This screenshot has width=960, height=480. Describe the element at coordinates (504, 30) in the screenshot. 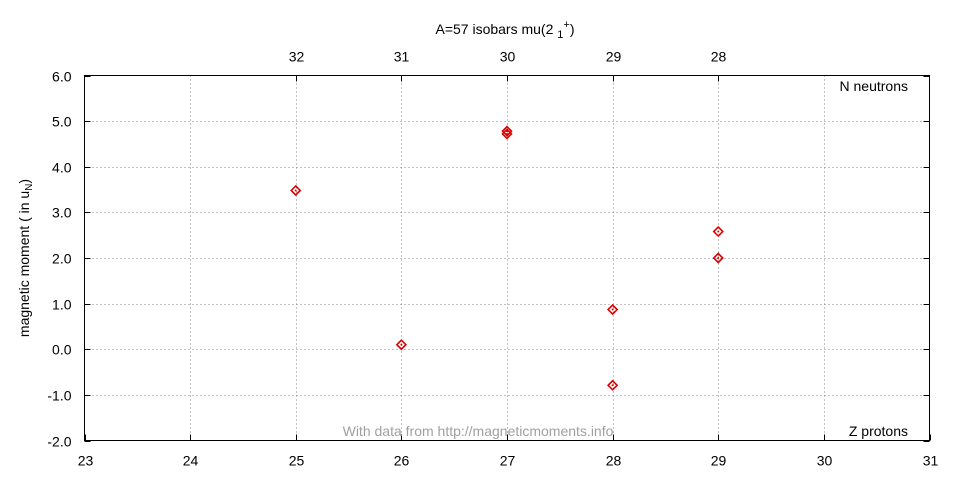

I see `chart-title: A=57 isobars mu(2 1+)` at that location.